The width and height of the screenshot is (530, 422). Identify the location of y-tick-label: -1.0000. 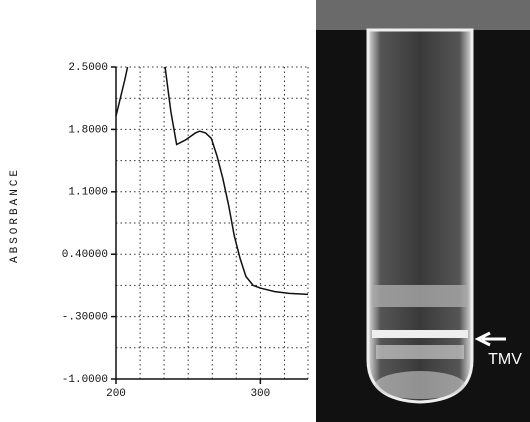
(85, 380).